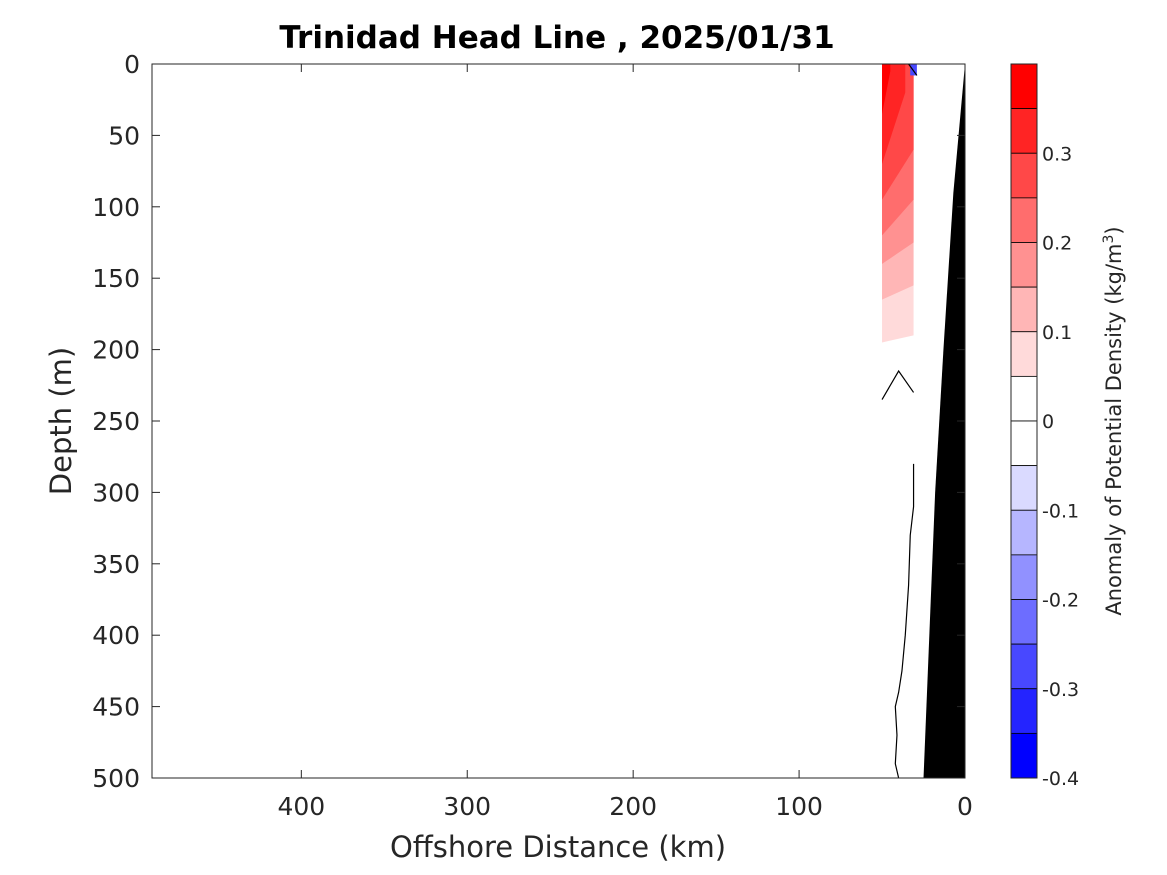  What do you see at coordinates (116, 707) in the screenshot?
I see `y-tick-label: 450` at bounding box center [116, 707].